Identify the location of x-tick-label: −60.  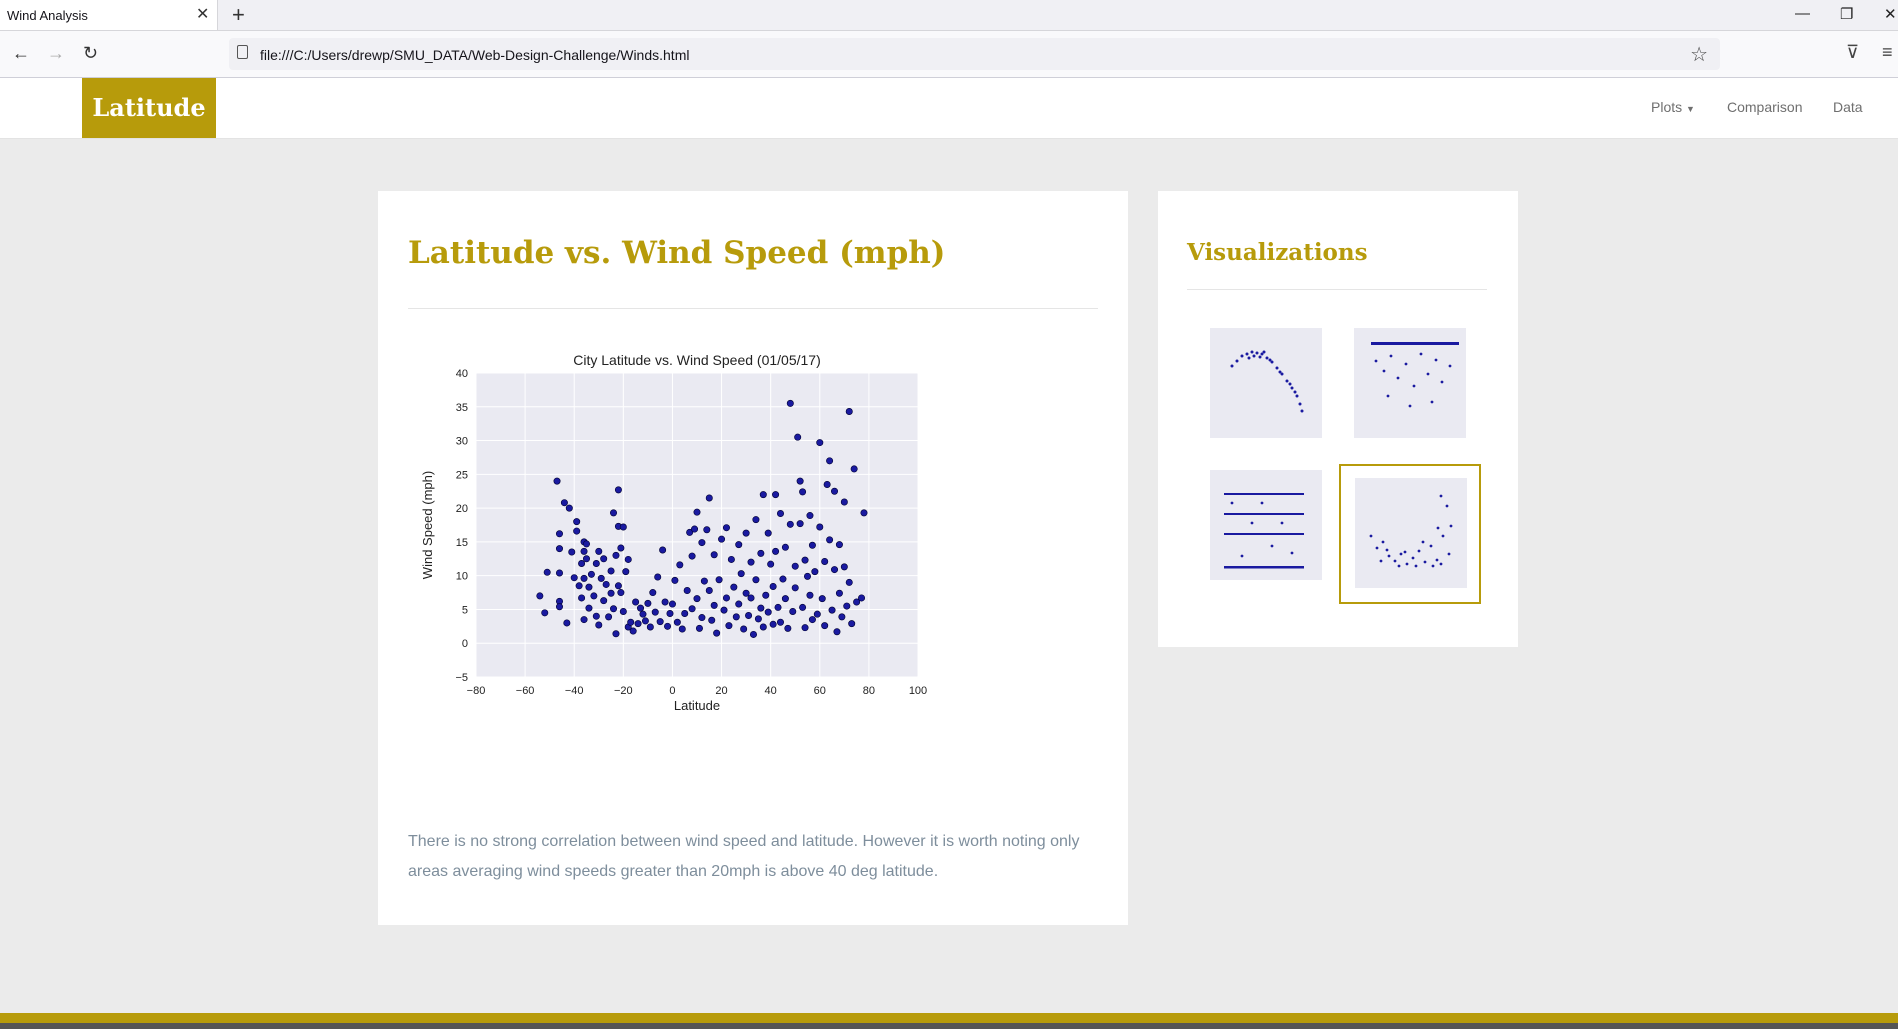
(525, 691).